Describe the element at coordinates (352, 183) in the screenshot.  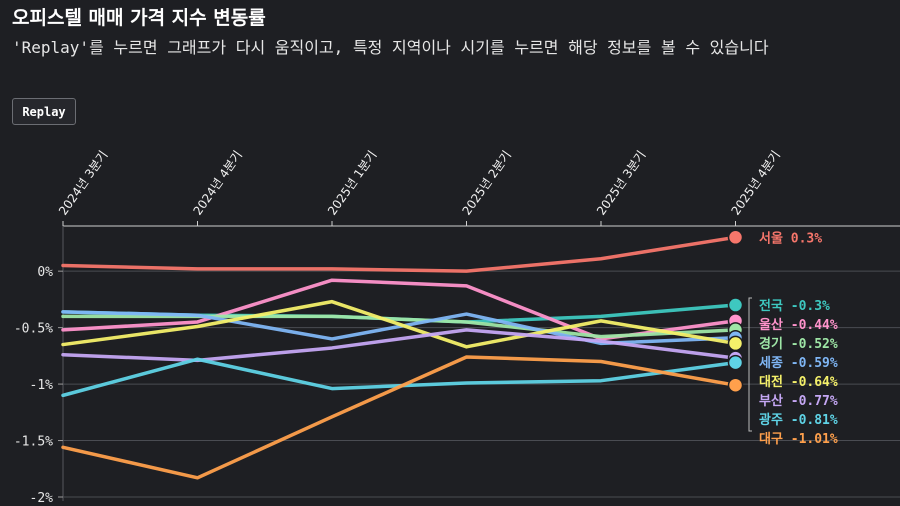
I see `x-tick-label: 2025년 1분기` at that location.